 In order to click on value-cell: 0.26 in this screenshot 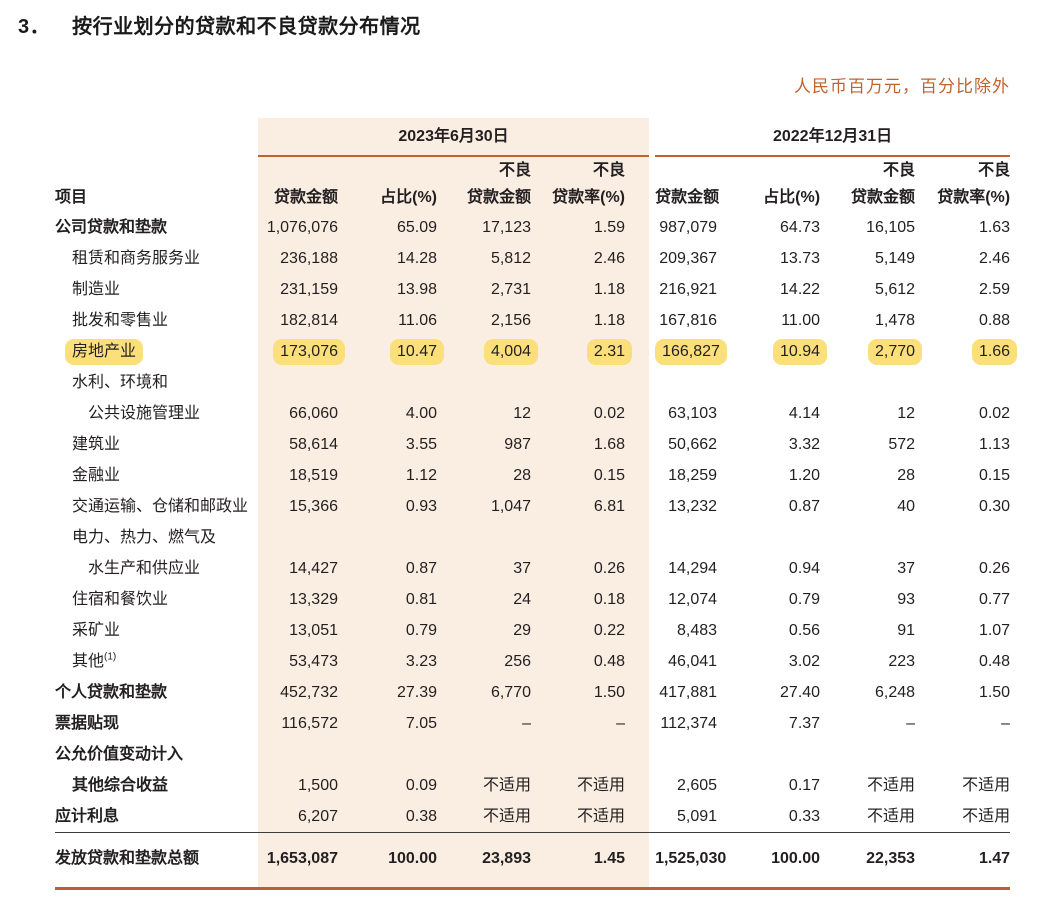, I will do `click(994, 568)`.